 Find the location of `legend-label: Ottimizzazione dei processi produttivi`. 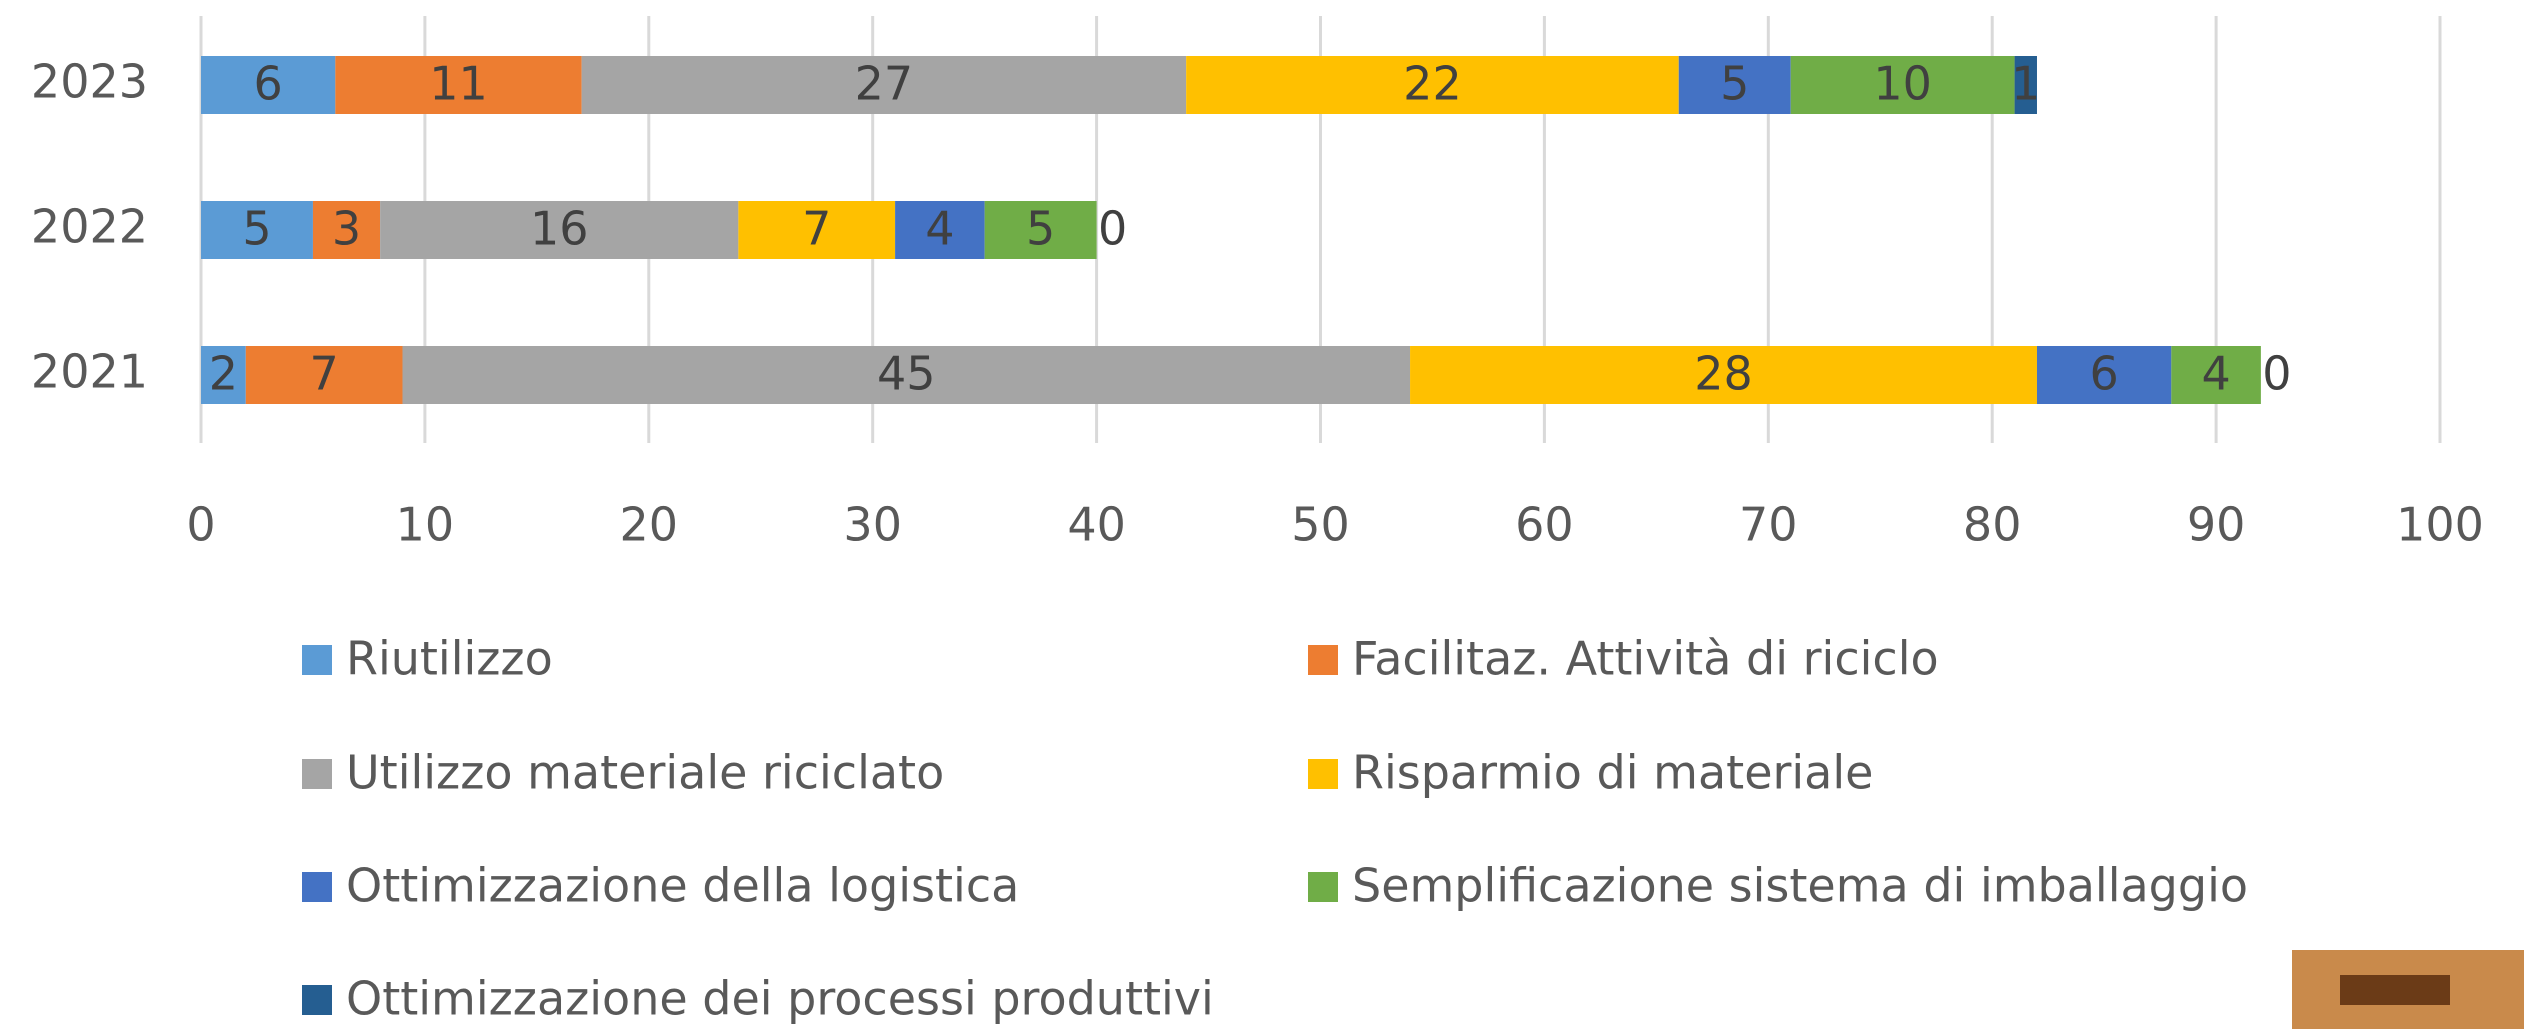

legend-label: Ottimizzazione dei processi produttivi is located at coordinates (780, 999).